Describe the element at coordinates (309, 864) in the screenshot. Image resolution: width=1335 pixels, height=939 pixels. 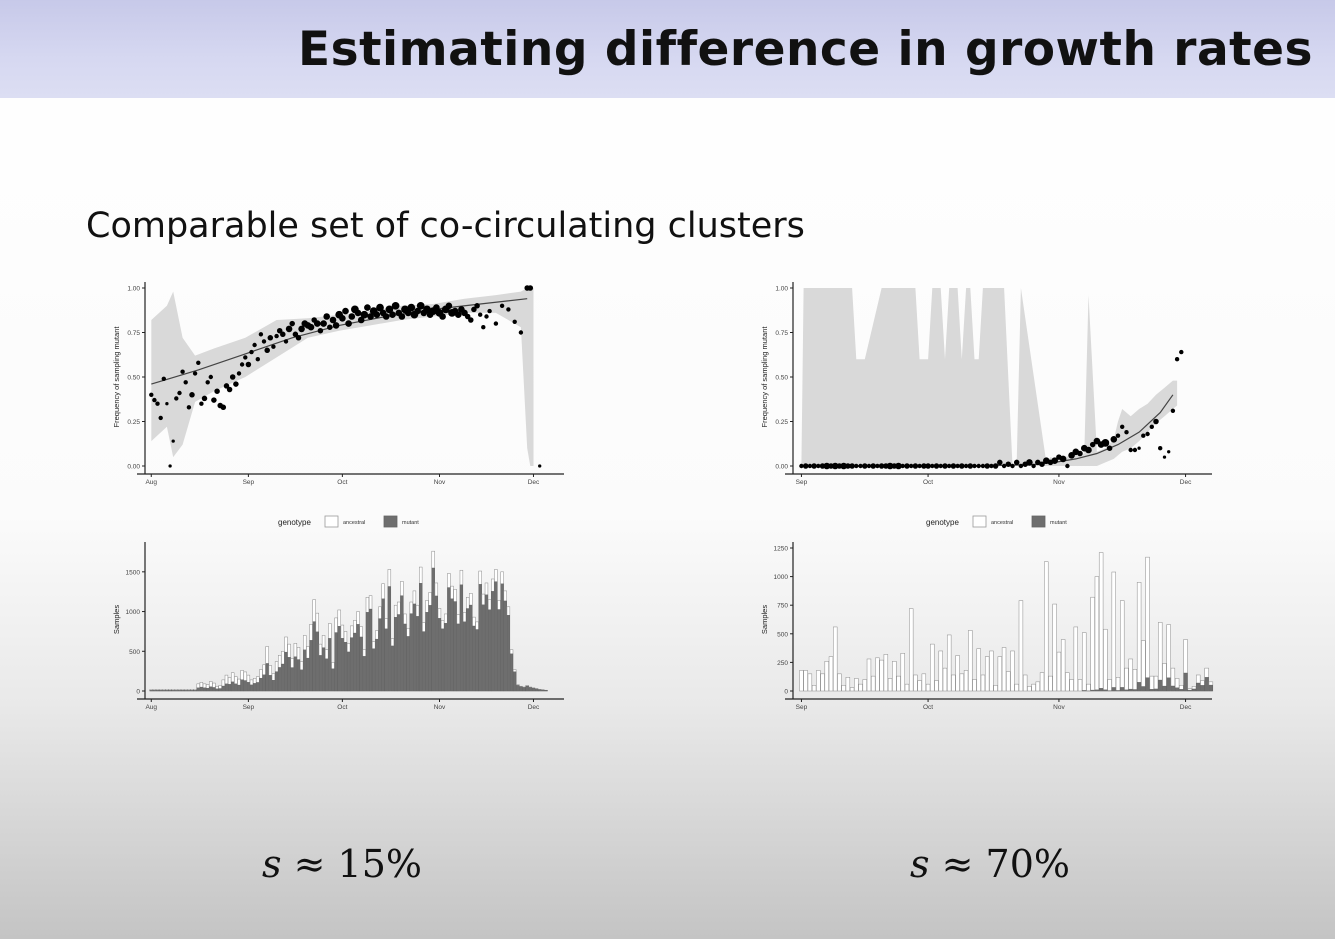
I see `left-formula-rel: ≈` at that location.